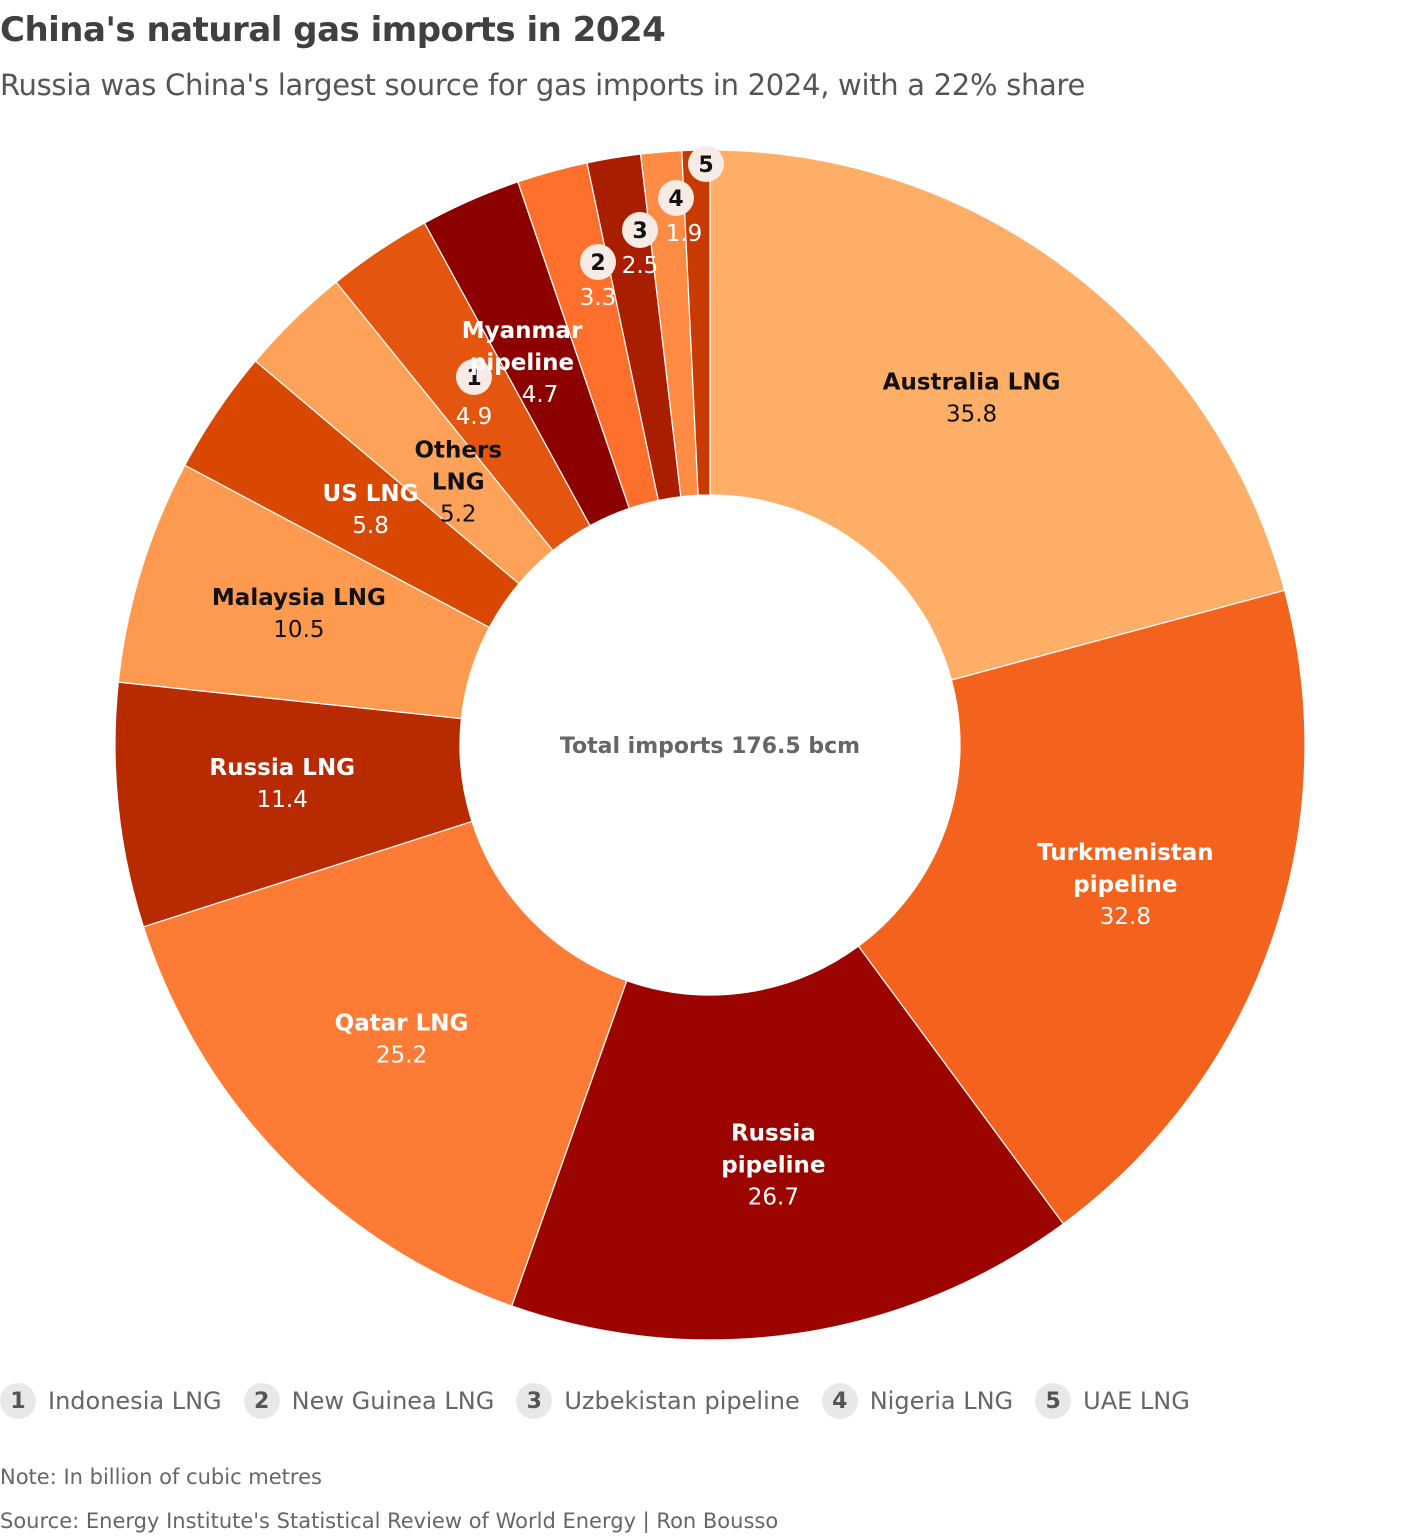 The image size is (1420, 1536). What do you see at coordinates (534, 1401) in the screenshot?
I see `legend-badge: 3` at bounding box center [534, 1401].